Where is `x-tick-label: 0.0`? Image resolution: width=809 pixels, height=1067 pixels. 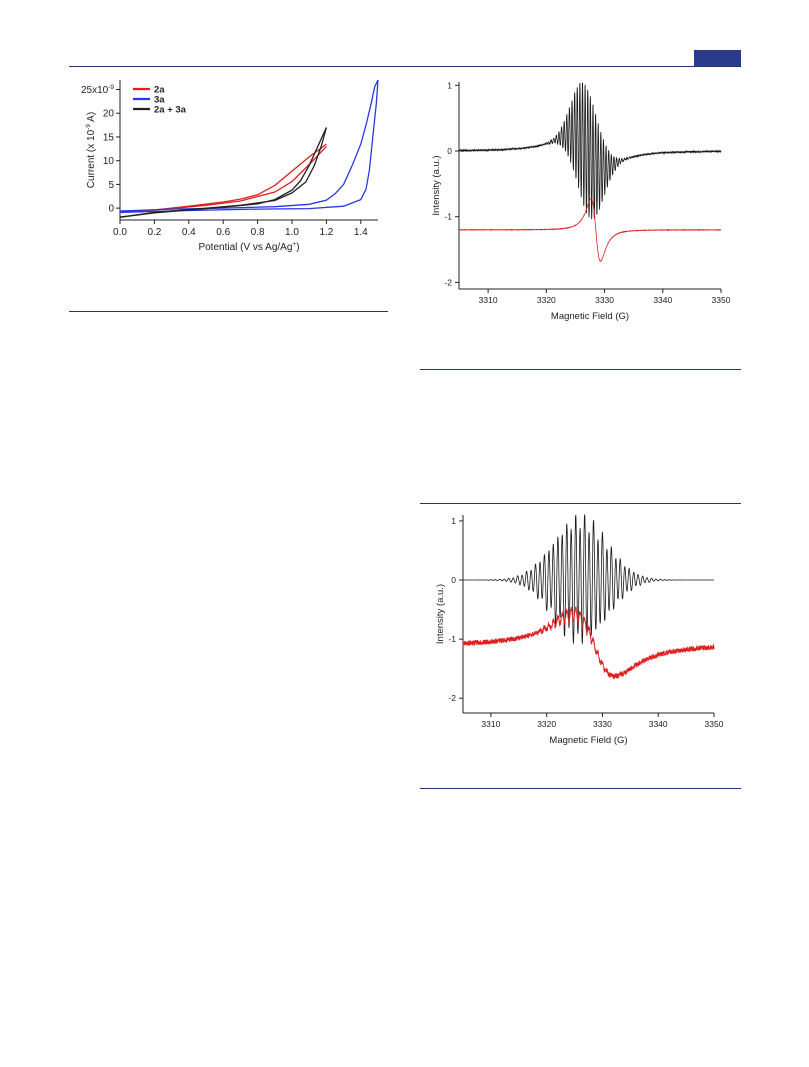
x-tick-label: 0.0 is located at coordinates (120, 232).